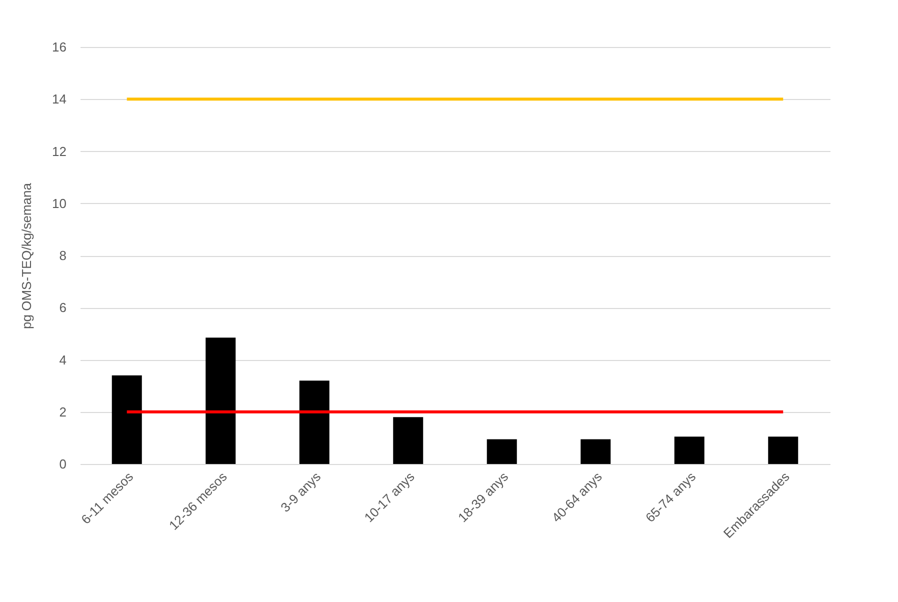  I want to click on y-tick-label: 0, so click(62, 464).